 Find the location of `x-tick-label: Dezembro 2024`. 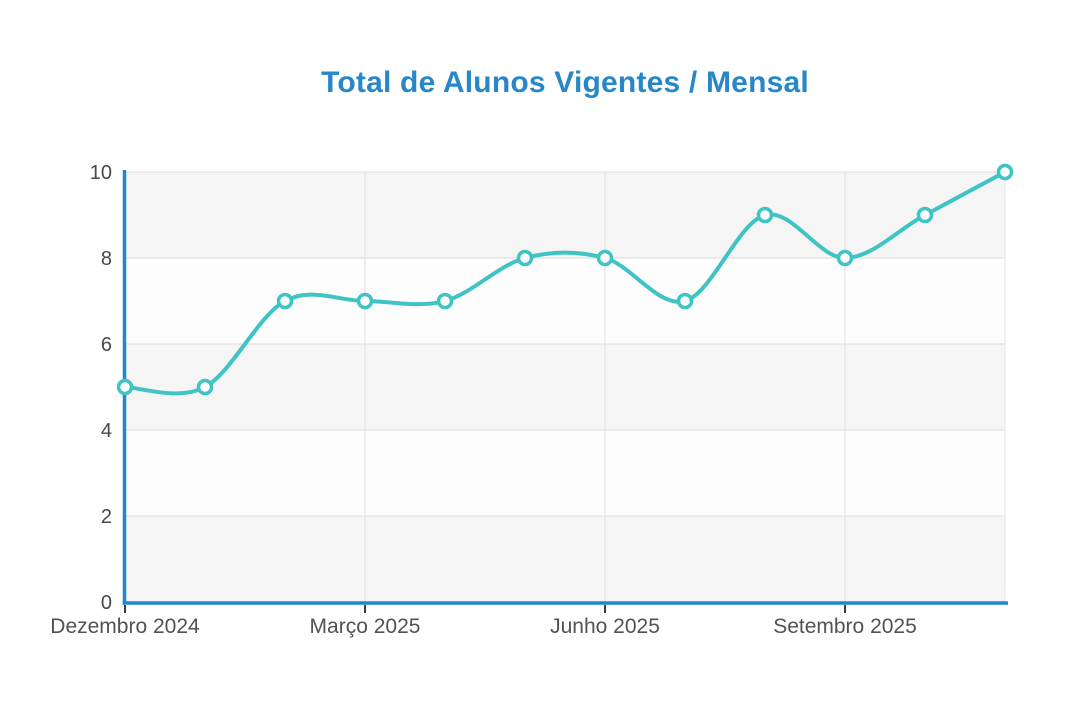

x-tick-label: Dezembro 2024 is located at coordinates (125, 626).